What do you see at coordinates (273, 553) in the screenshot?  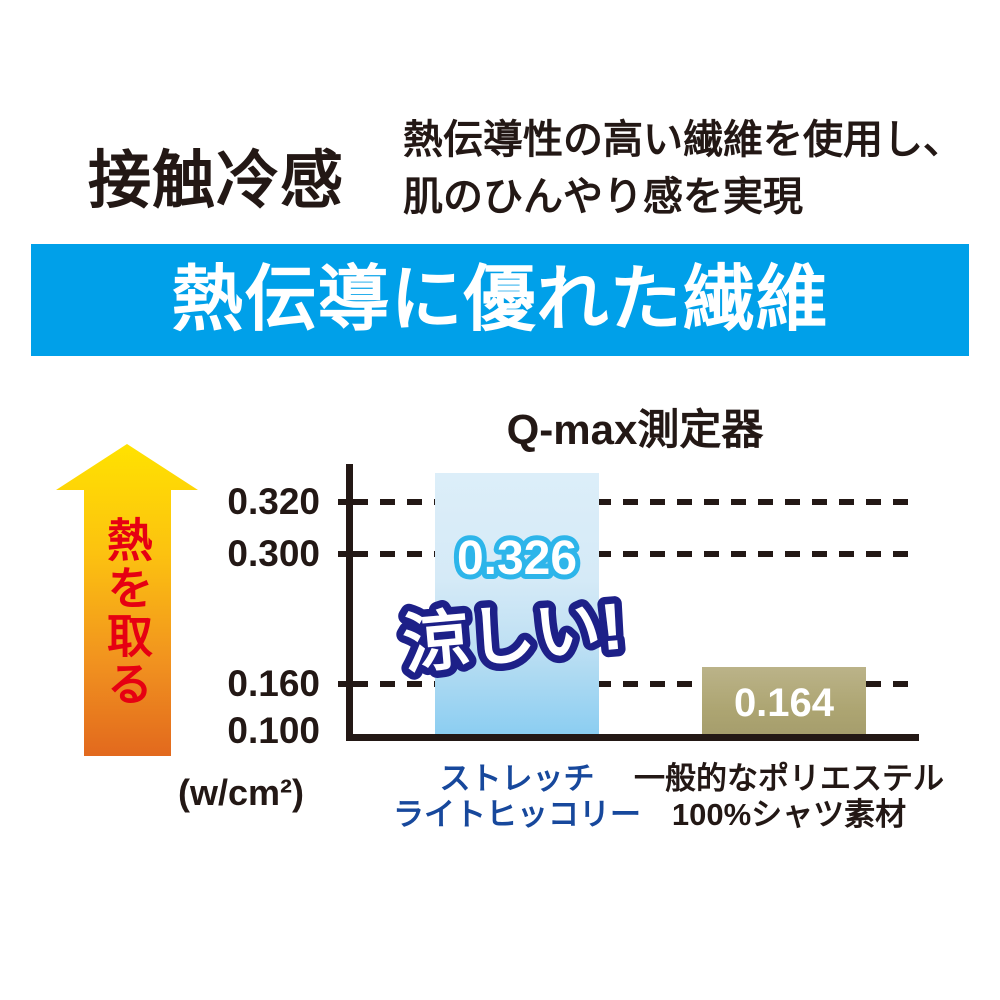 I see `y-tick-label: 0.300` at bounding box center [273, 553].